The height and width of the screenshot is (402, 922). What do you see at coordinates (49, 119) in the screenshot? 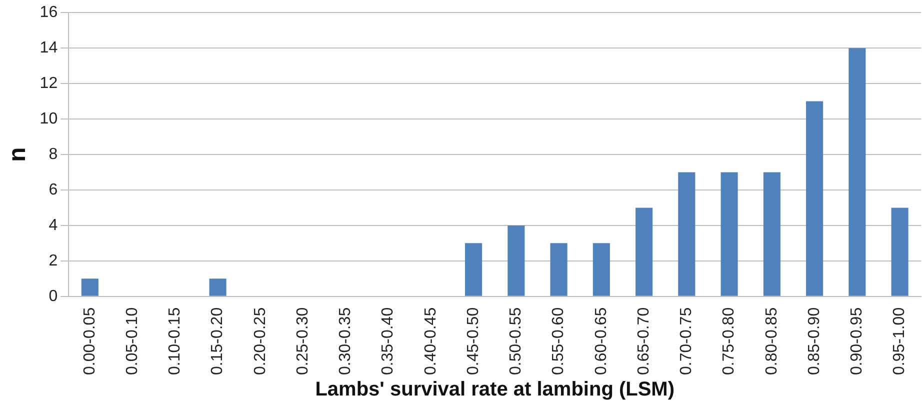
I see `y-tick-label: 10` at bounding box center [49, 119].